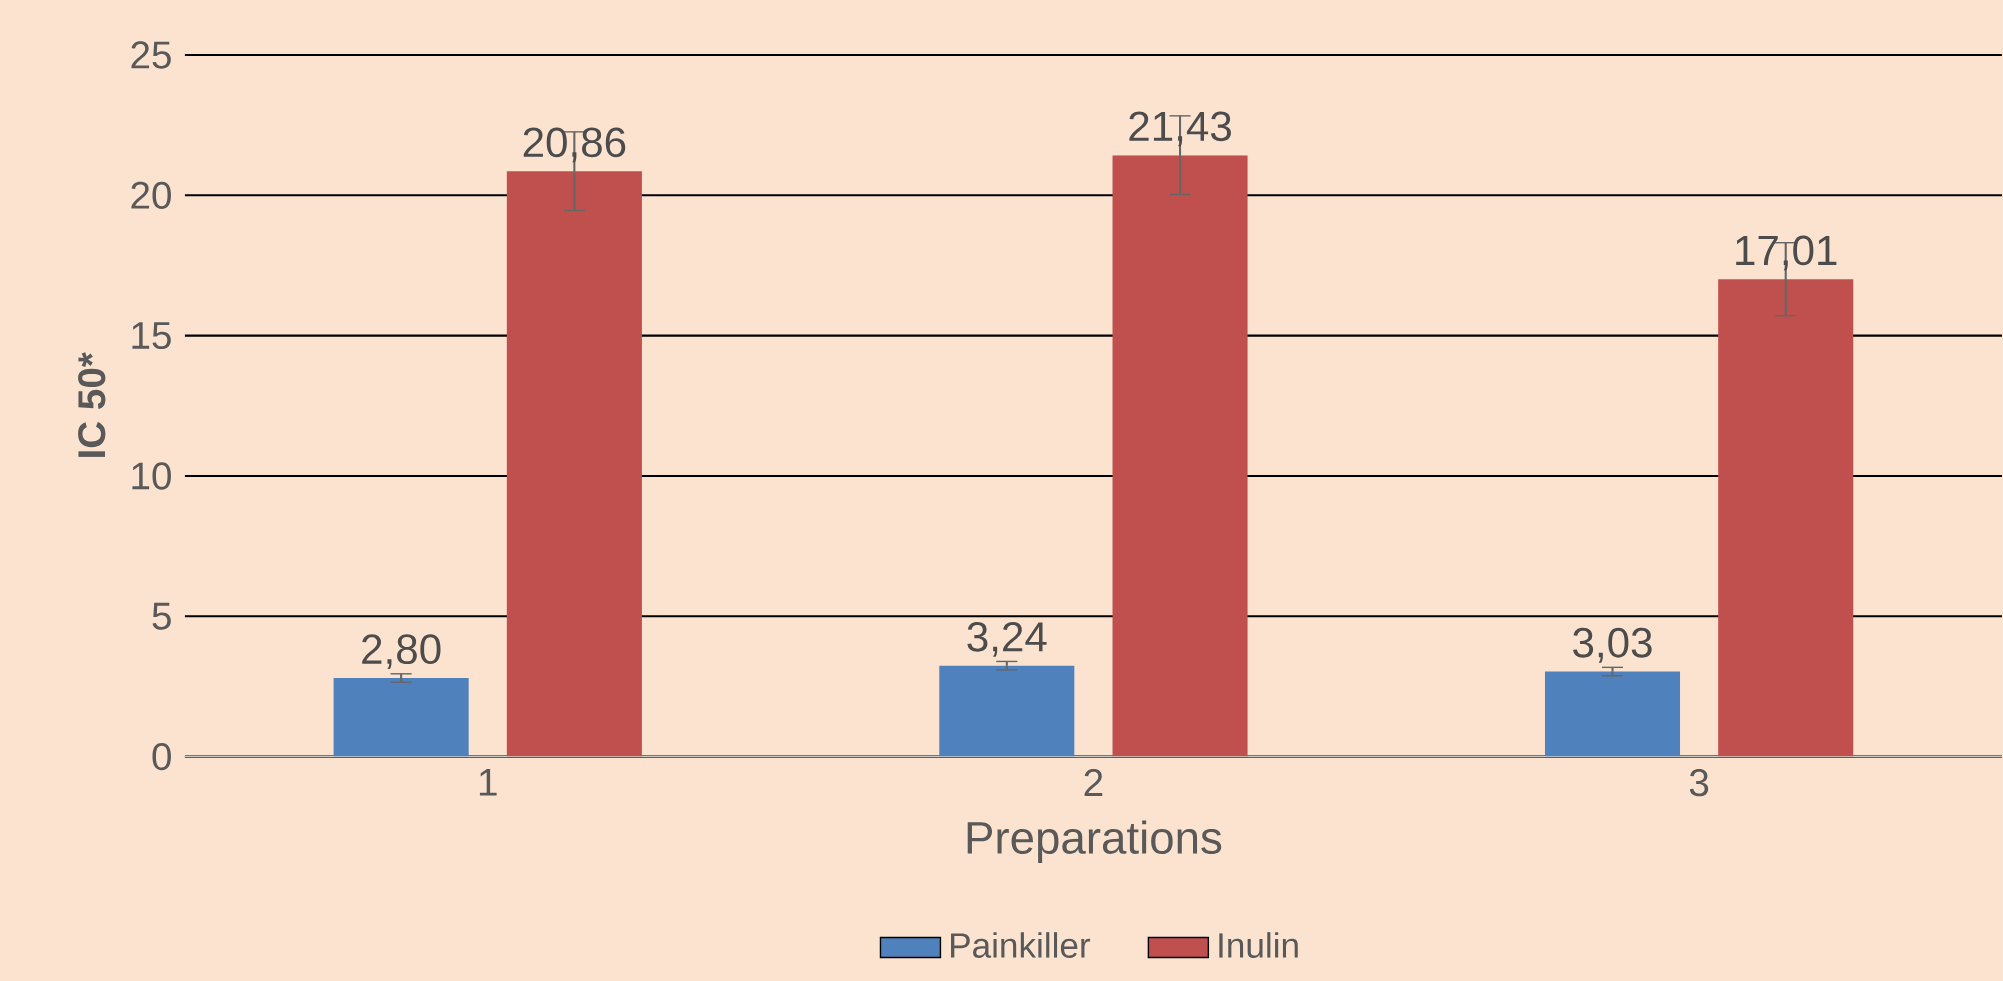 The height and width of the screenshot is (981, 2003). What do you see at coordinates (151, 195) in the screenshot?
I see `y-tick-label: 20` at bounding box center [151, 195].